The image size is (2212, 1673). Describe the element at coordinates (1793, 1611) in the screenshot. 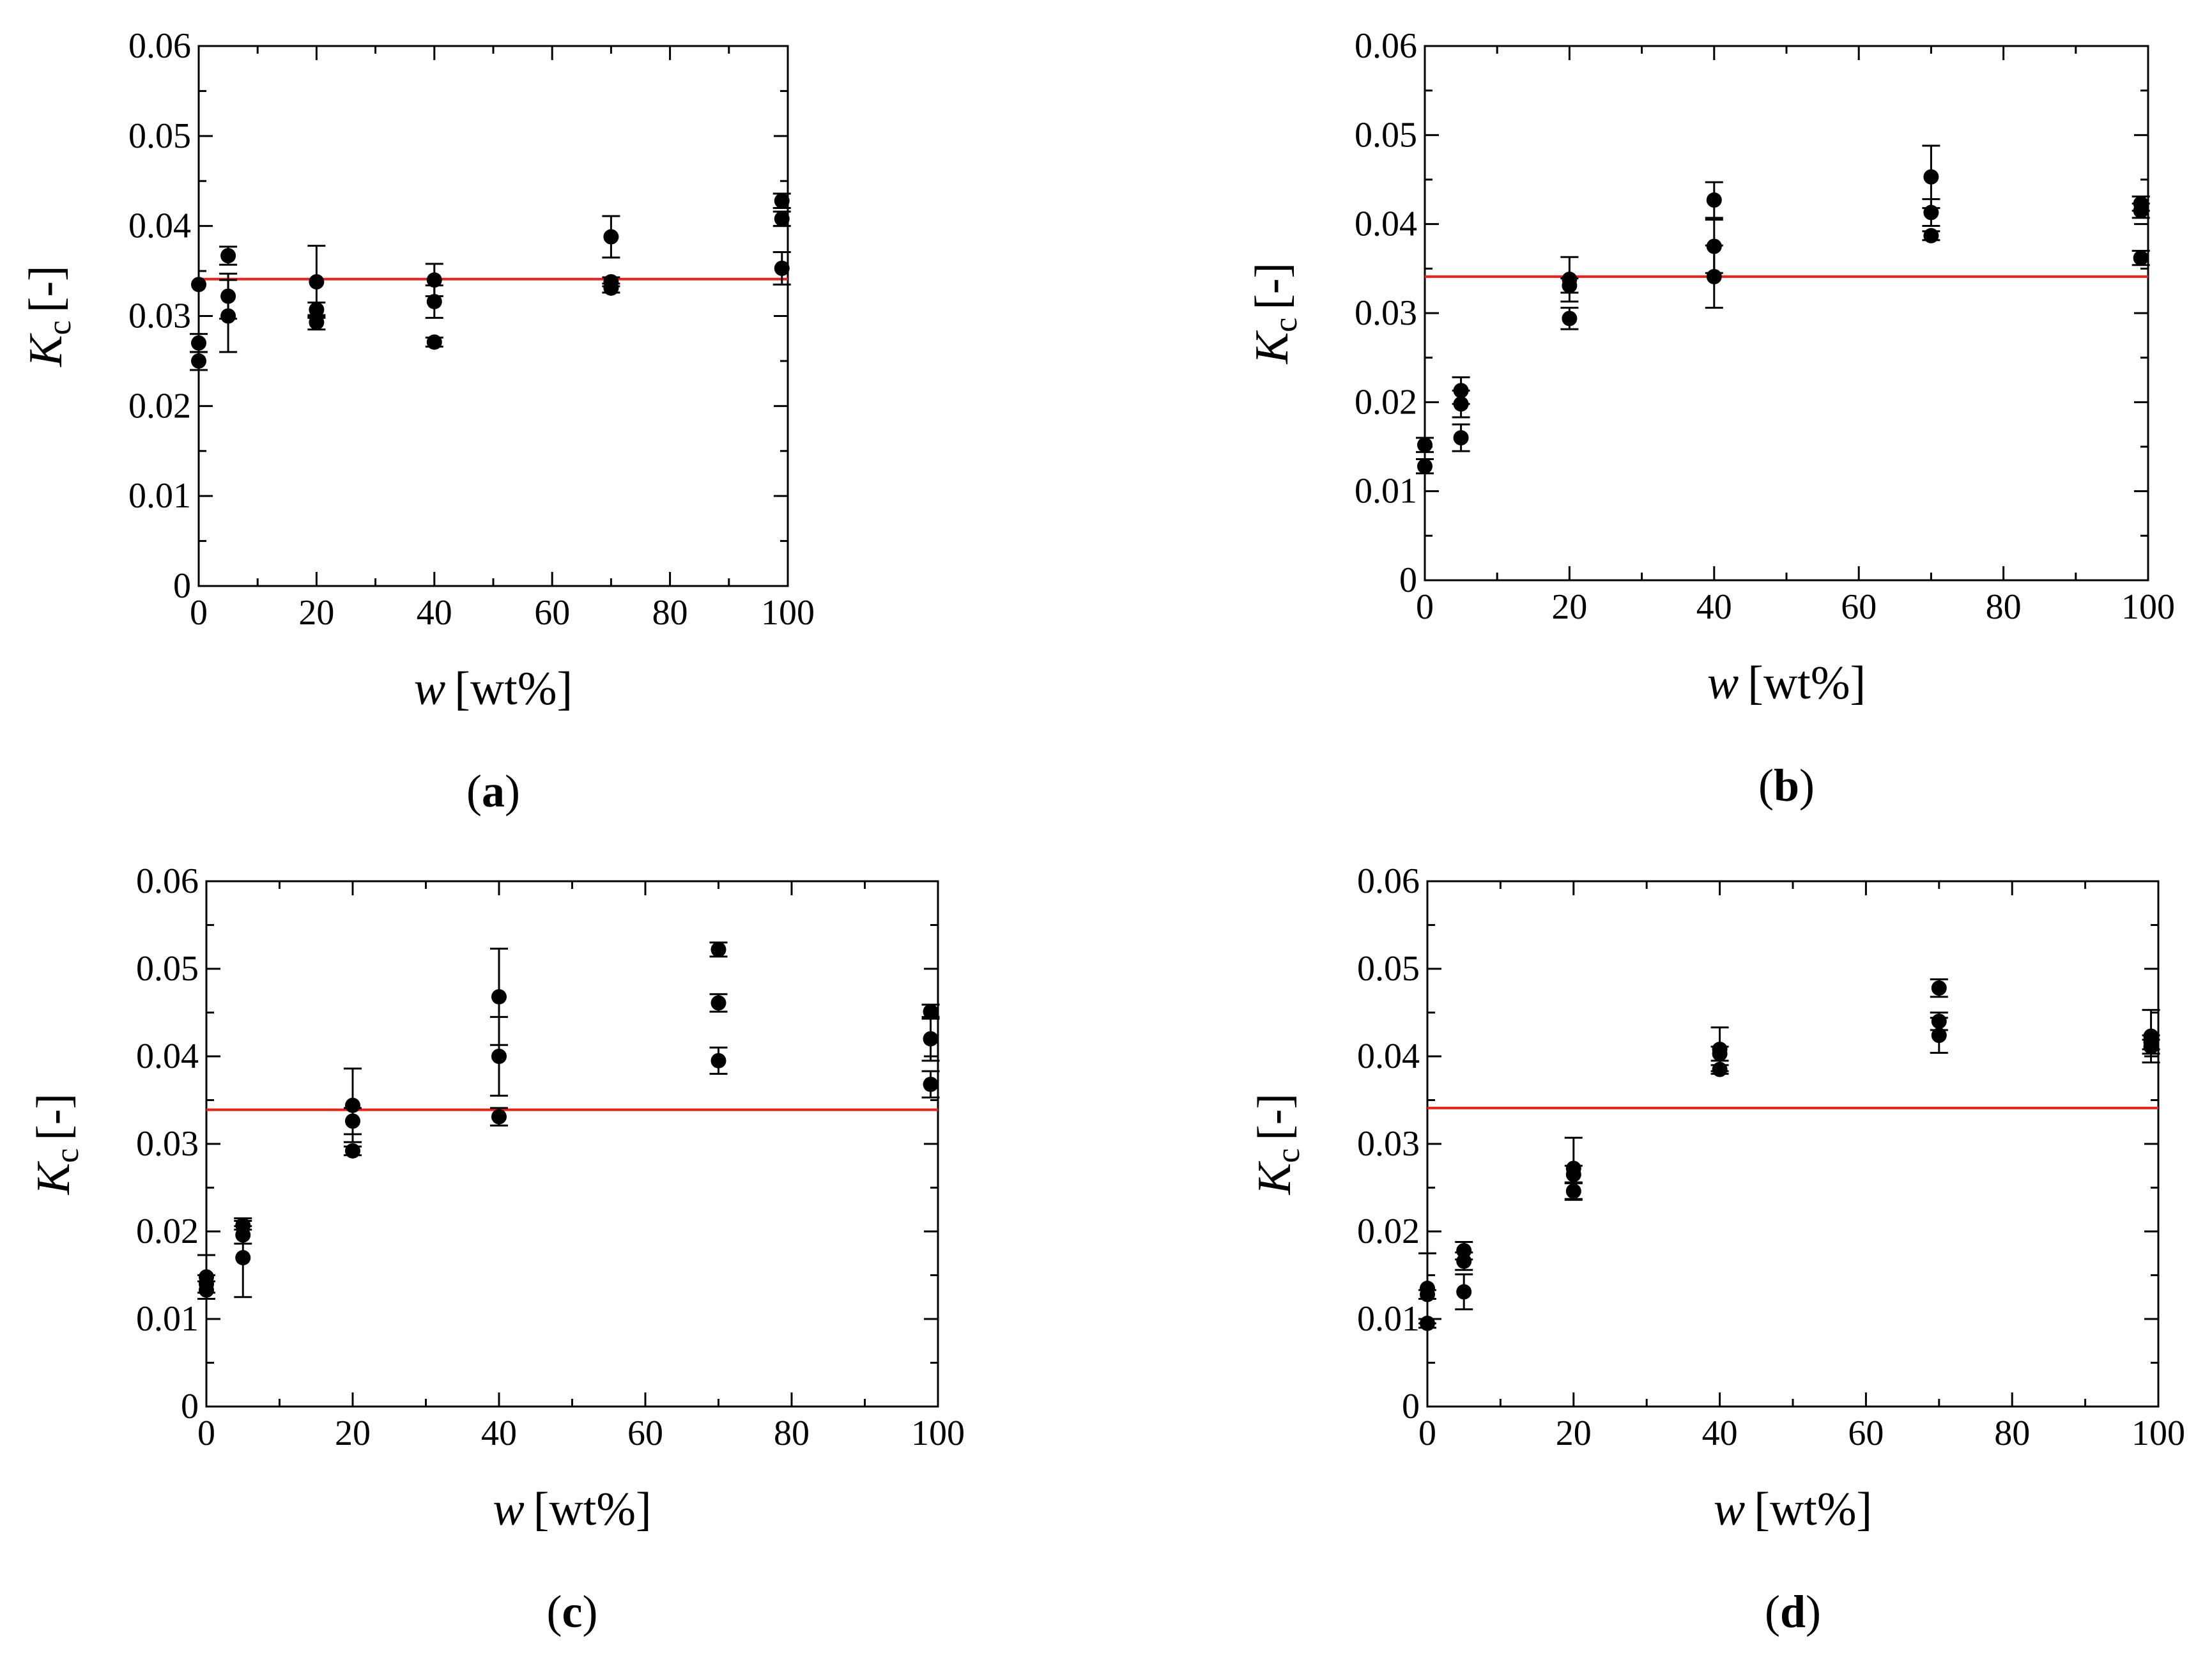

I see `caption-label: d` at that location.